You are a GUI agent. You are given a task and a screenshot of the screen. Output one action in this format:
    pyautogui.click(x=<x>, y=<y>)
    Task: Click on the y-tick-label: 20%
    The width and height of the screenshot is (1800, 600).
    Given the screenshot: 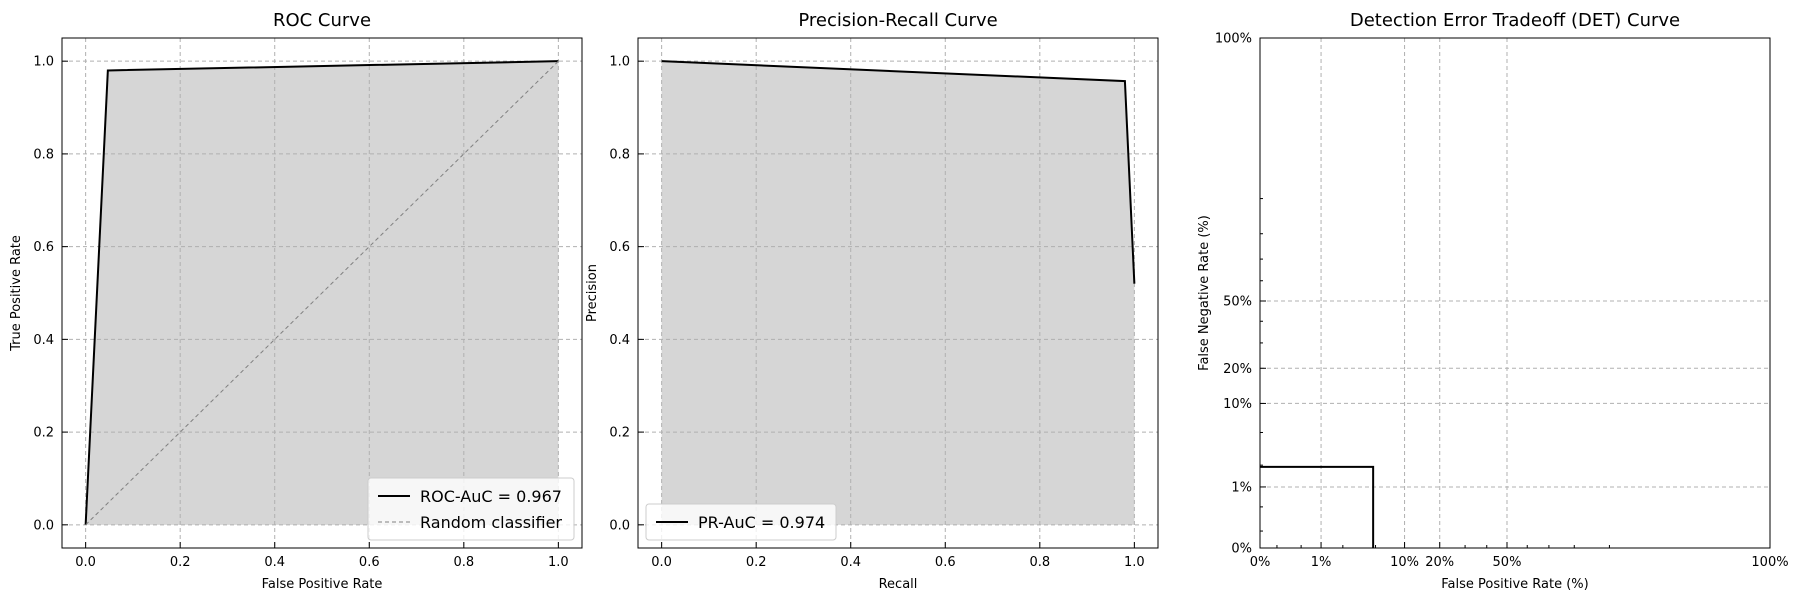 What is the action you would take?
    pyautogui.click(x=1237, y=369)
    